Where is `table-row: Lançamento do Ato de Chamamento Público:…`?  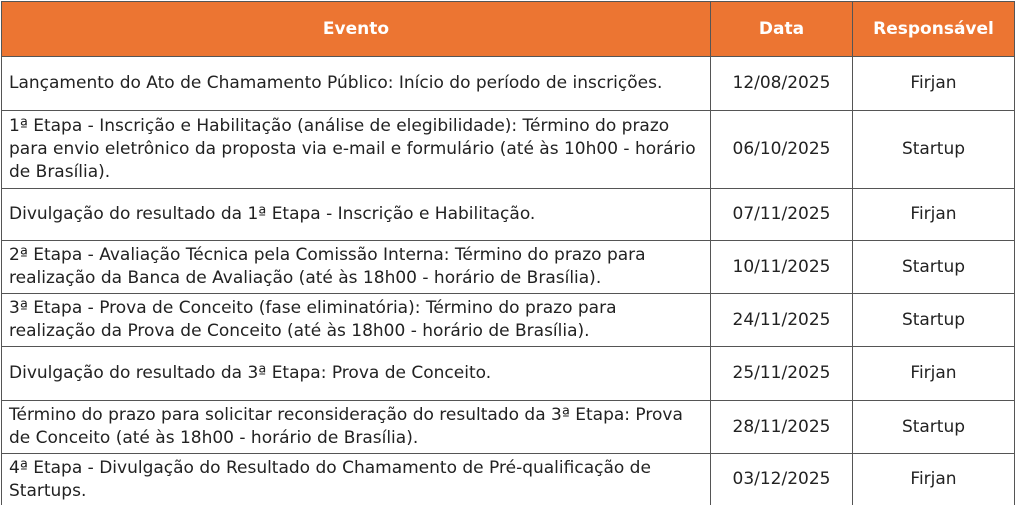 table-row: Lançamento do Ato de Chamamento Público:… is located at coordinates (508, 83).